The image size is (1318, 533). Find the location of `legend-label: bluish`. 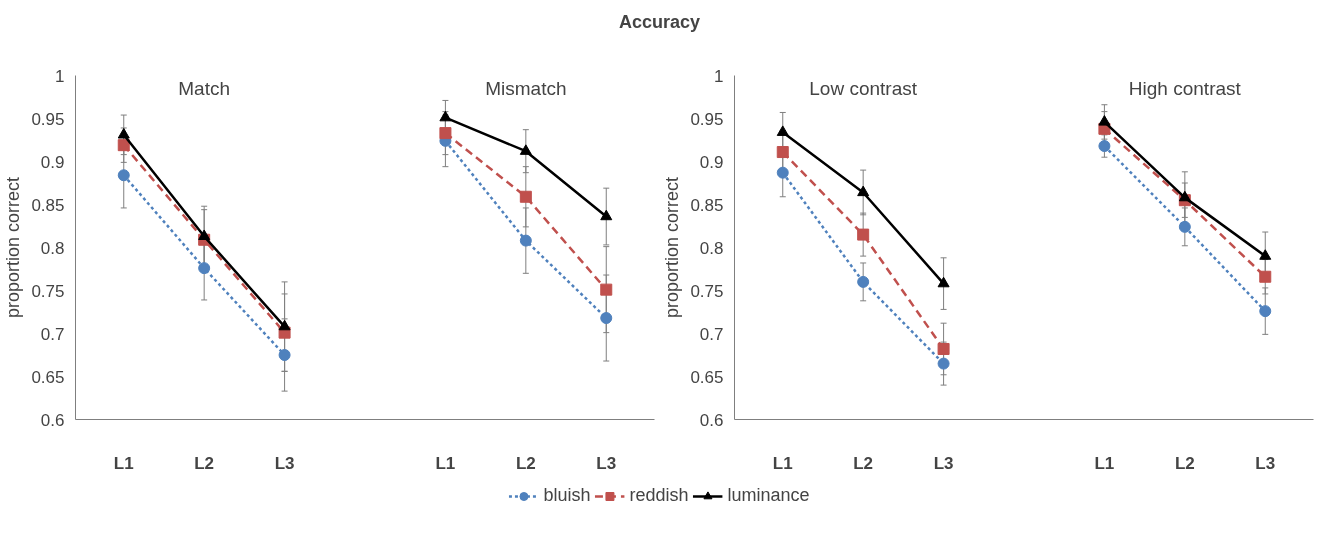

legend-label: bluish is located at coordinates (567, 495).